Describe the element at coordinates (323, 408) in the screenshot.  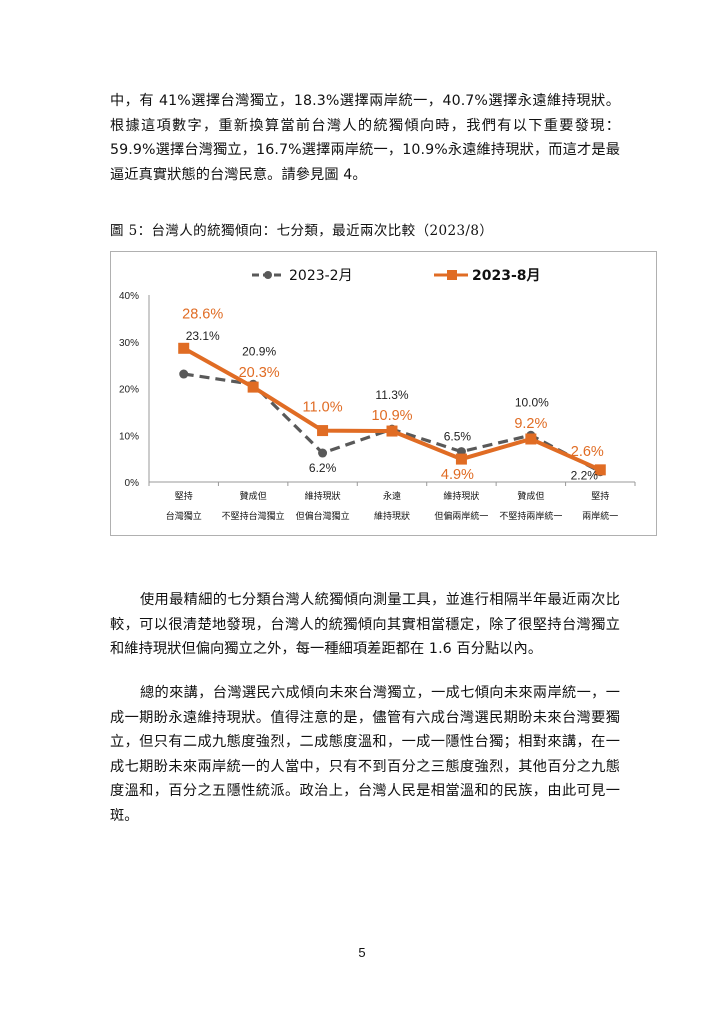
I see `data-label-aug: 11.0%` at that location.